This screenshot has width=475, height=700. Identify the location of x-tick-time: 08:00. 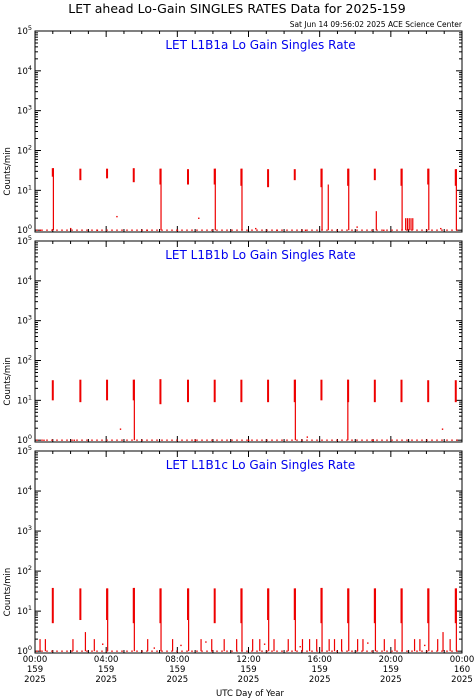
(177, 660).